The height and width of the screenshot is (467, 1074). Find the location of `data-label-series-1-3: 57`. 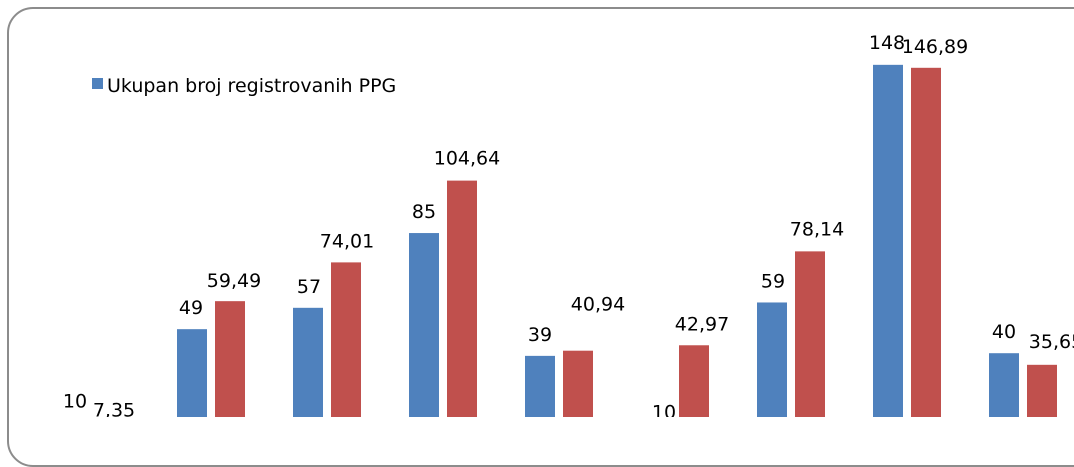

data-label-series-1-3: 57 is located at coordinates (309, 287).